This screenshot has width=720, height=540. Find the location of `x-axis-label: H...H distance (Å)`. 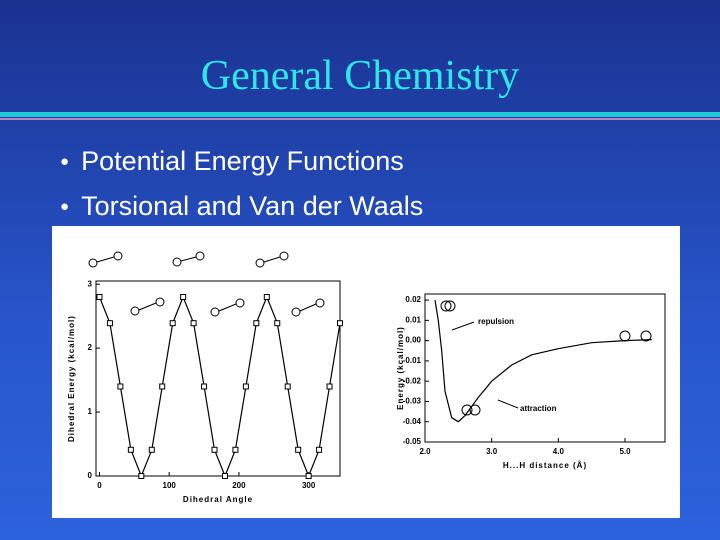

x-axis-label: H...H distance (Å) is located at coordinates (545, 465).